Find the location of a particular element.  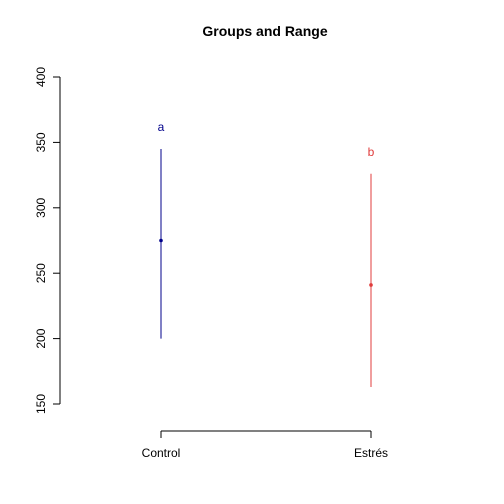

chart-title: Groups and Range is located at coordinates (264, 31).